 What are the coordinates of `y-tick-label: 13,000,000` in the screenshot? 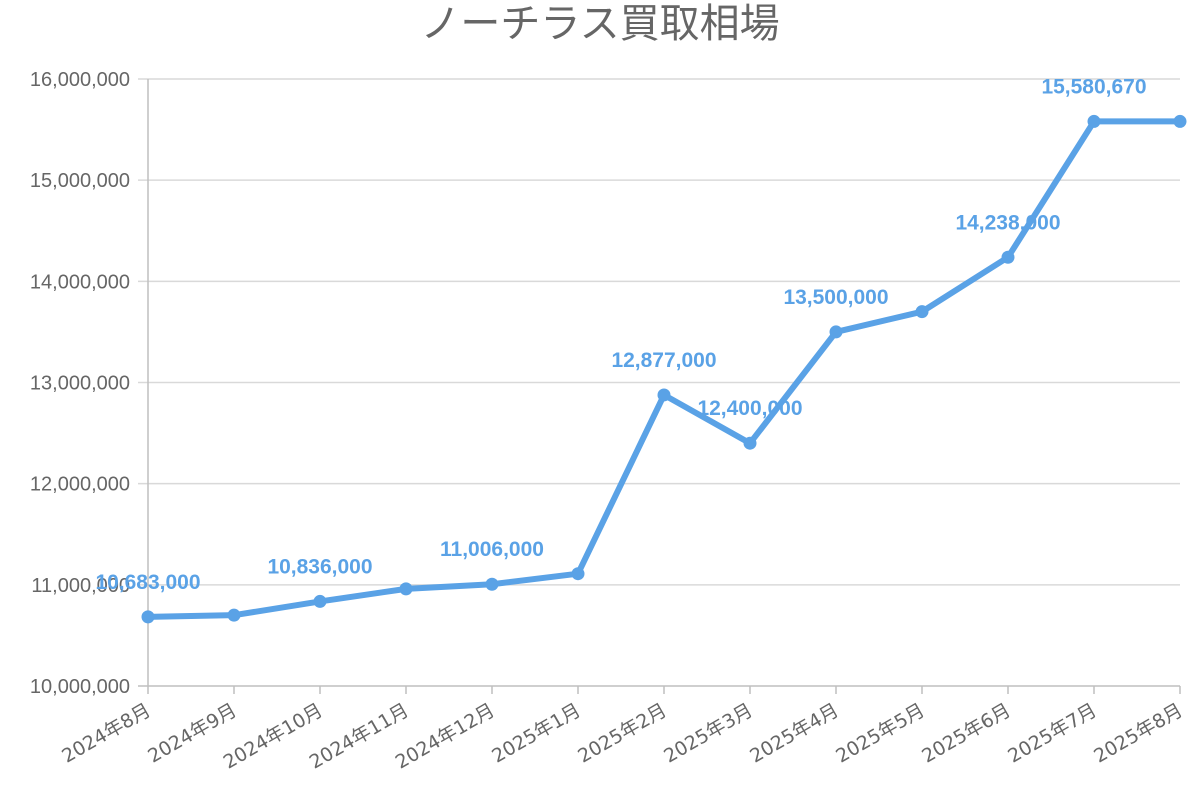 It's located at (80, 384).